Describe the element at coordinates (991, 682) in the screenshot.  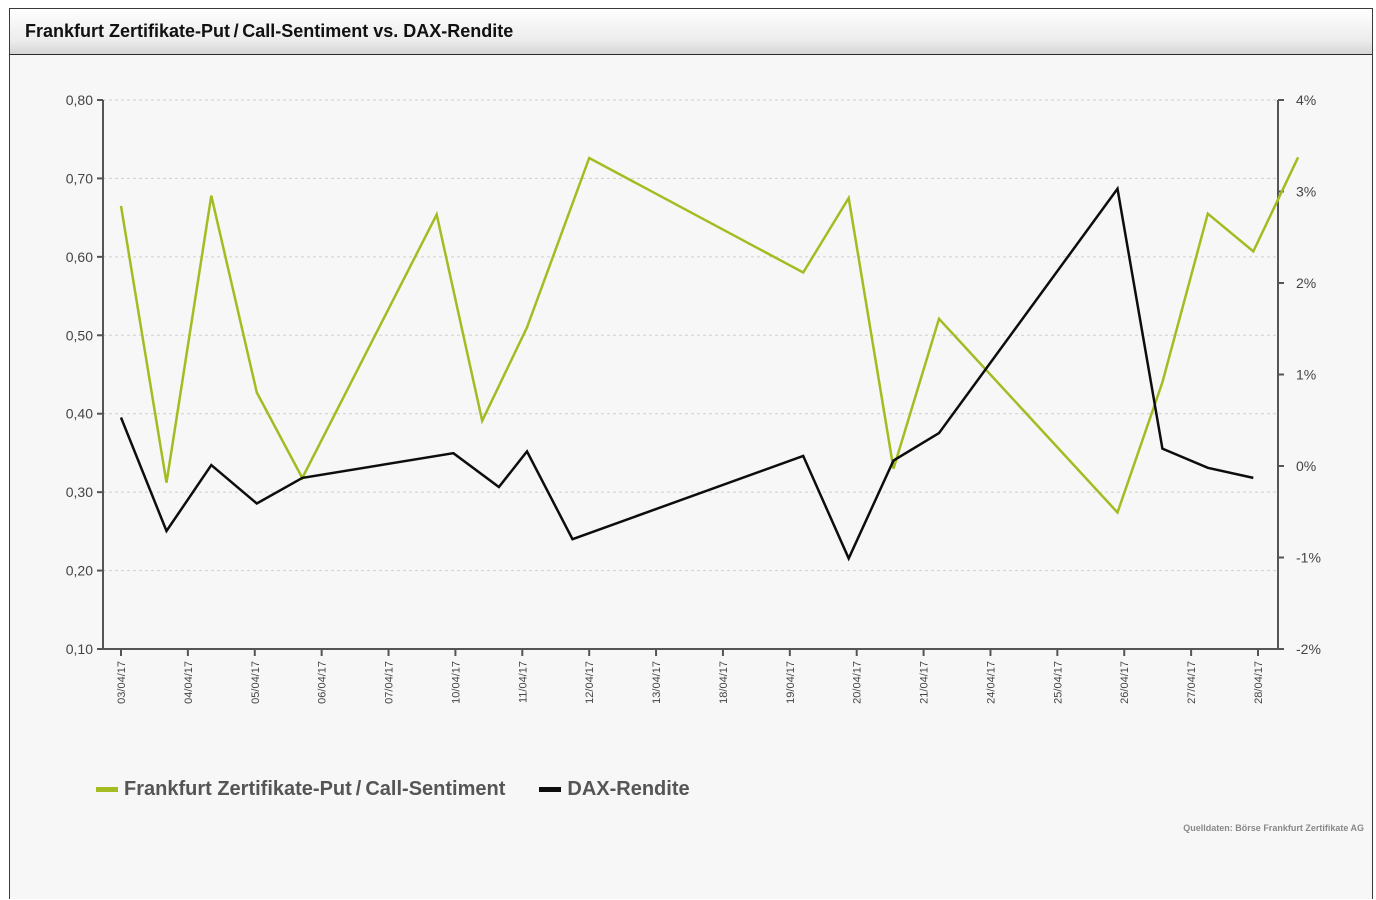
I see `x-tick-label: 24/04/17` at that location.